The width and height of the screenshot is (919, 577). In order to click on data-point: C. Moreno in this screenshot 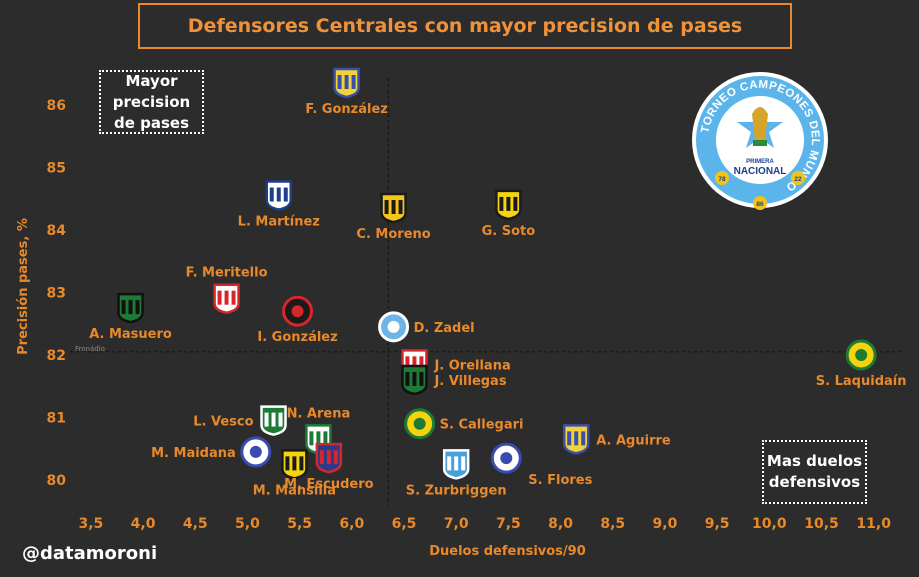, I will do `click(393, 217)`.